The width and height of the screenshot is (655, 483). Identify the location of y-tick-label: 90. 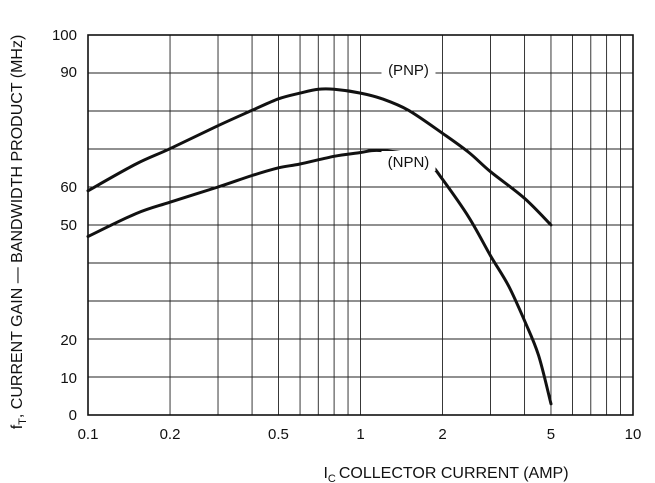
(68, 72).